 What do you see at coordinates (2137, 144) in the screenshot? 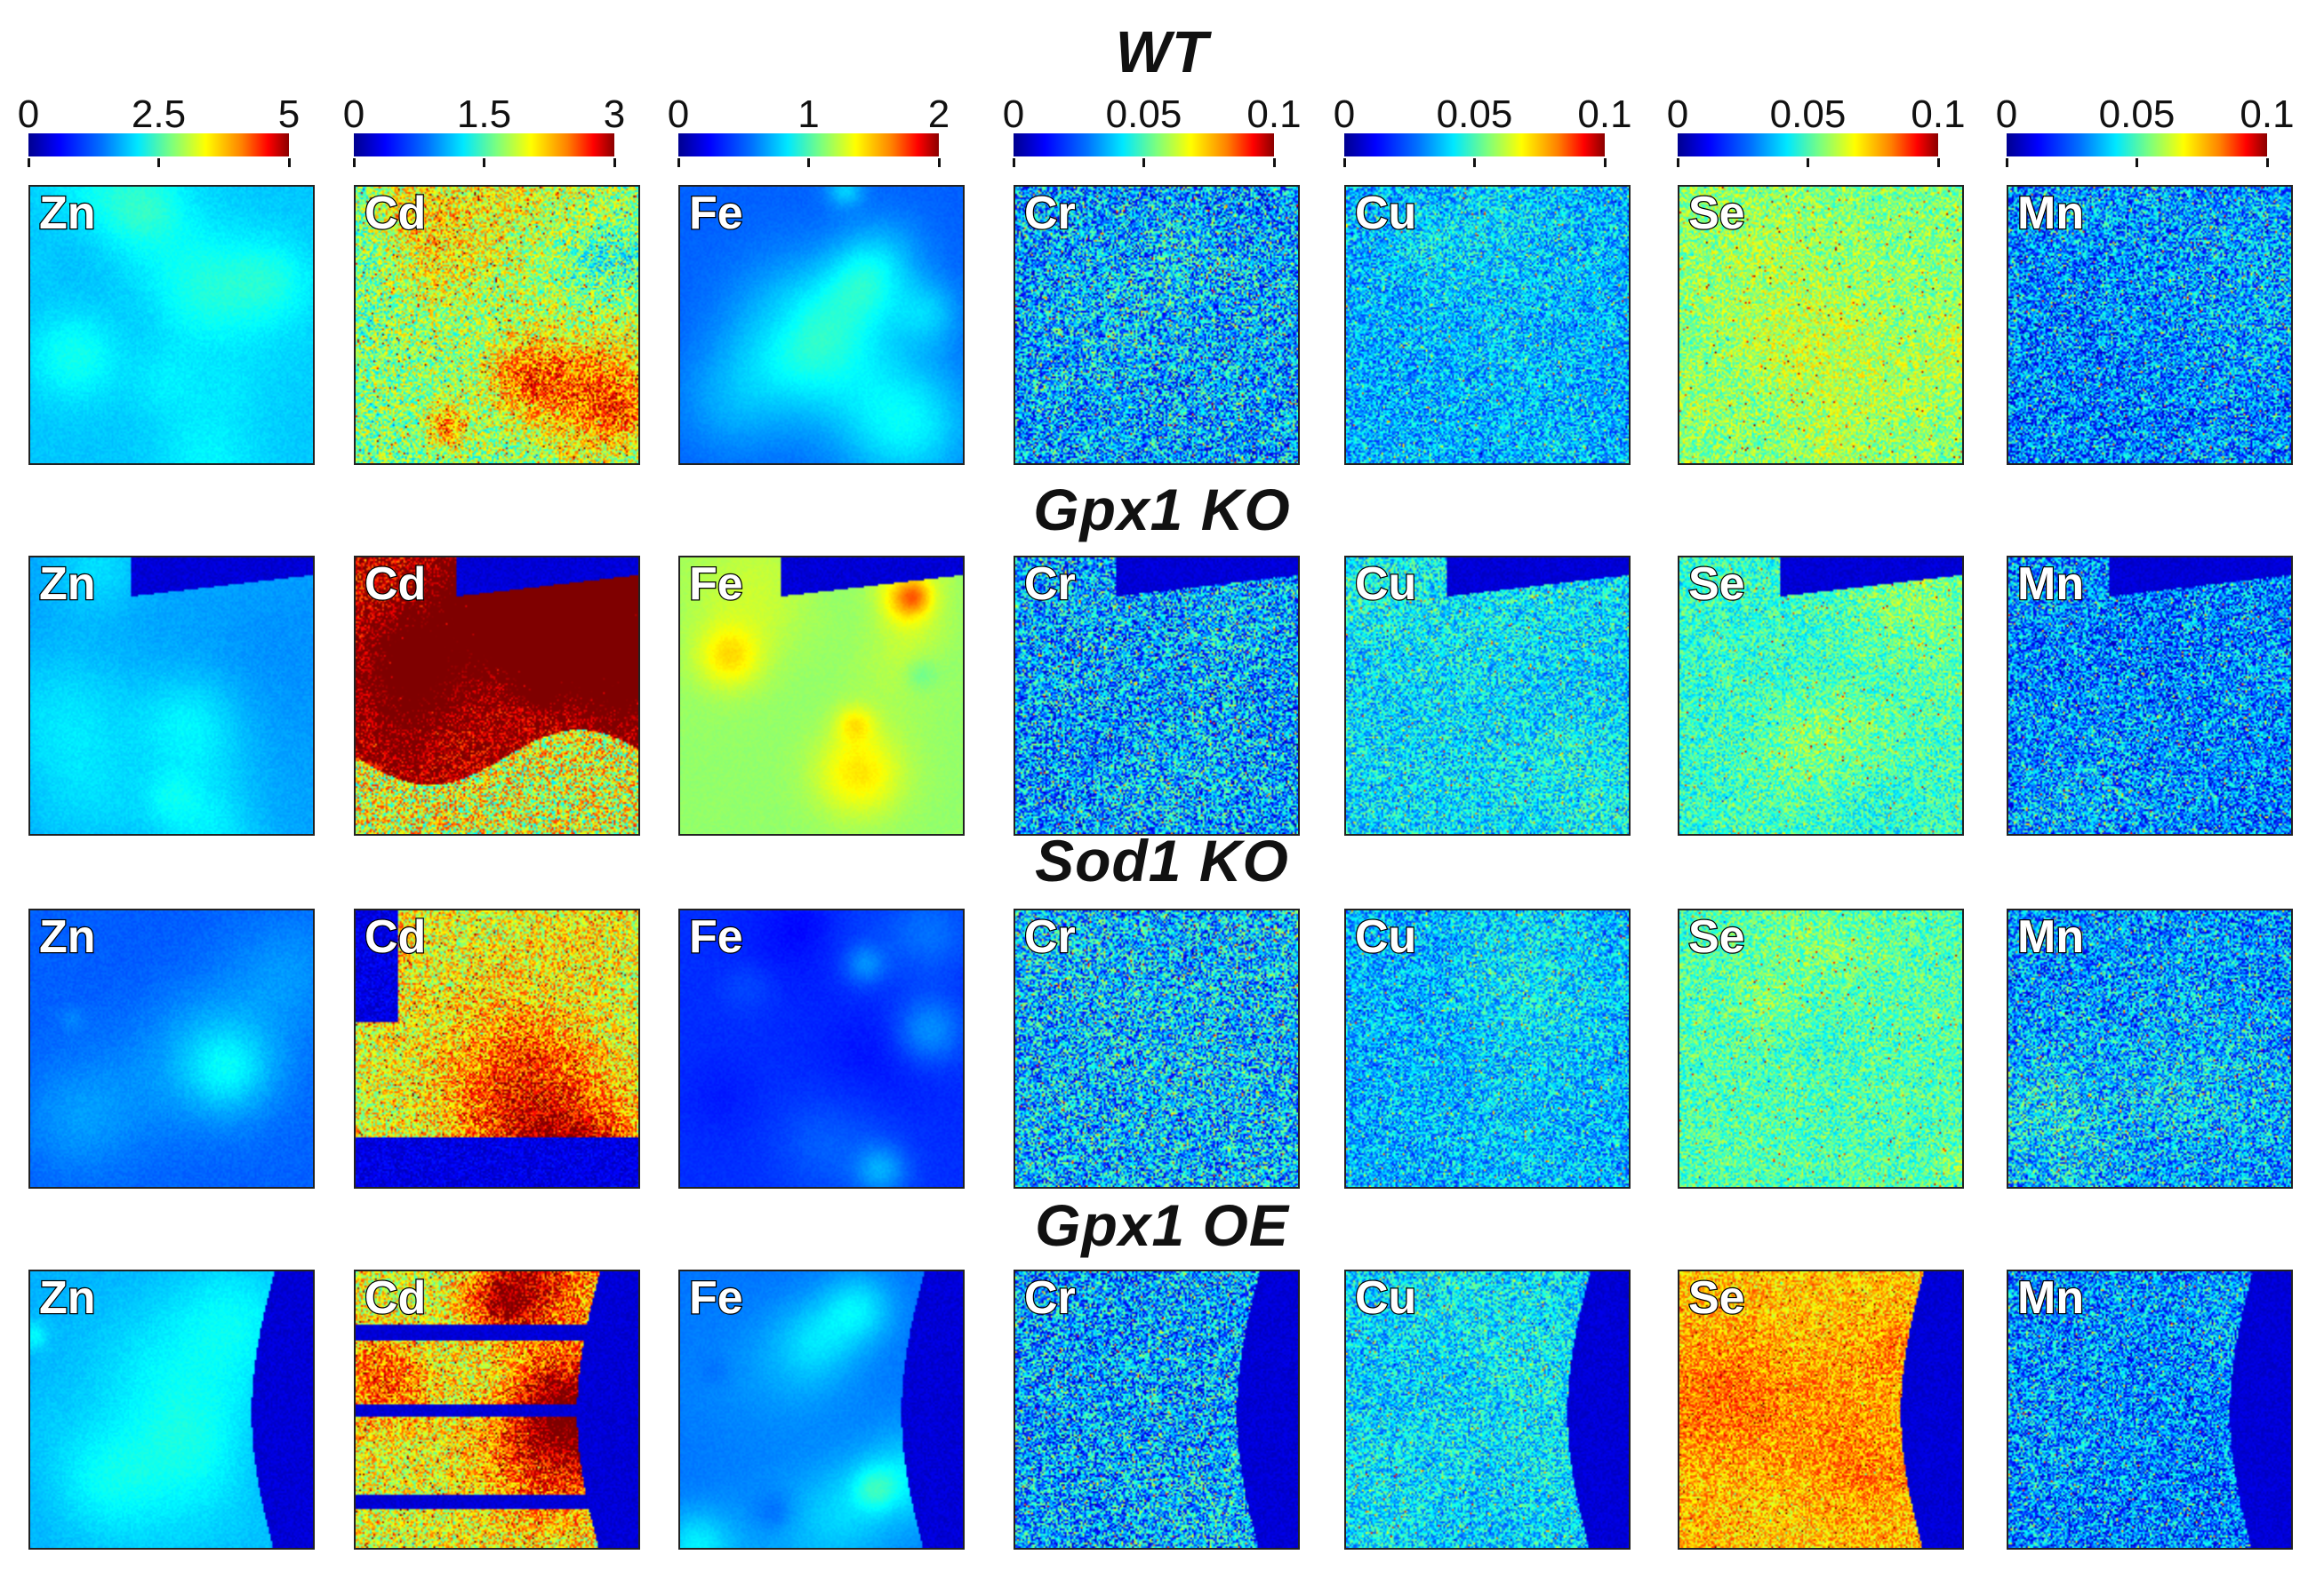
I see `colorbar-mn` at bounding box center [2137, 144].